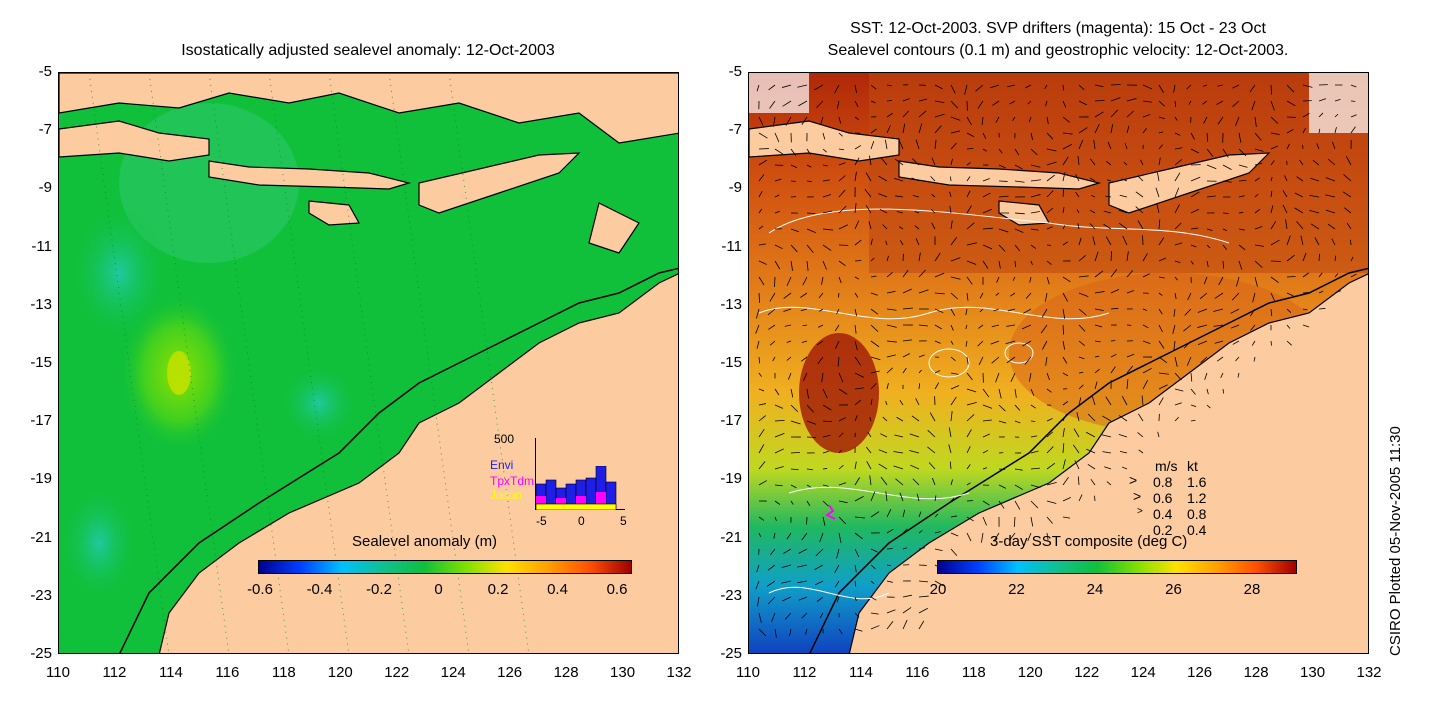 The height and width of the screenshot is (720, 1440). Describe the element at coordinates (438, 589) in the screenshot. I see `left-colorbar-tick: 0` at that location.